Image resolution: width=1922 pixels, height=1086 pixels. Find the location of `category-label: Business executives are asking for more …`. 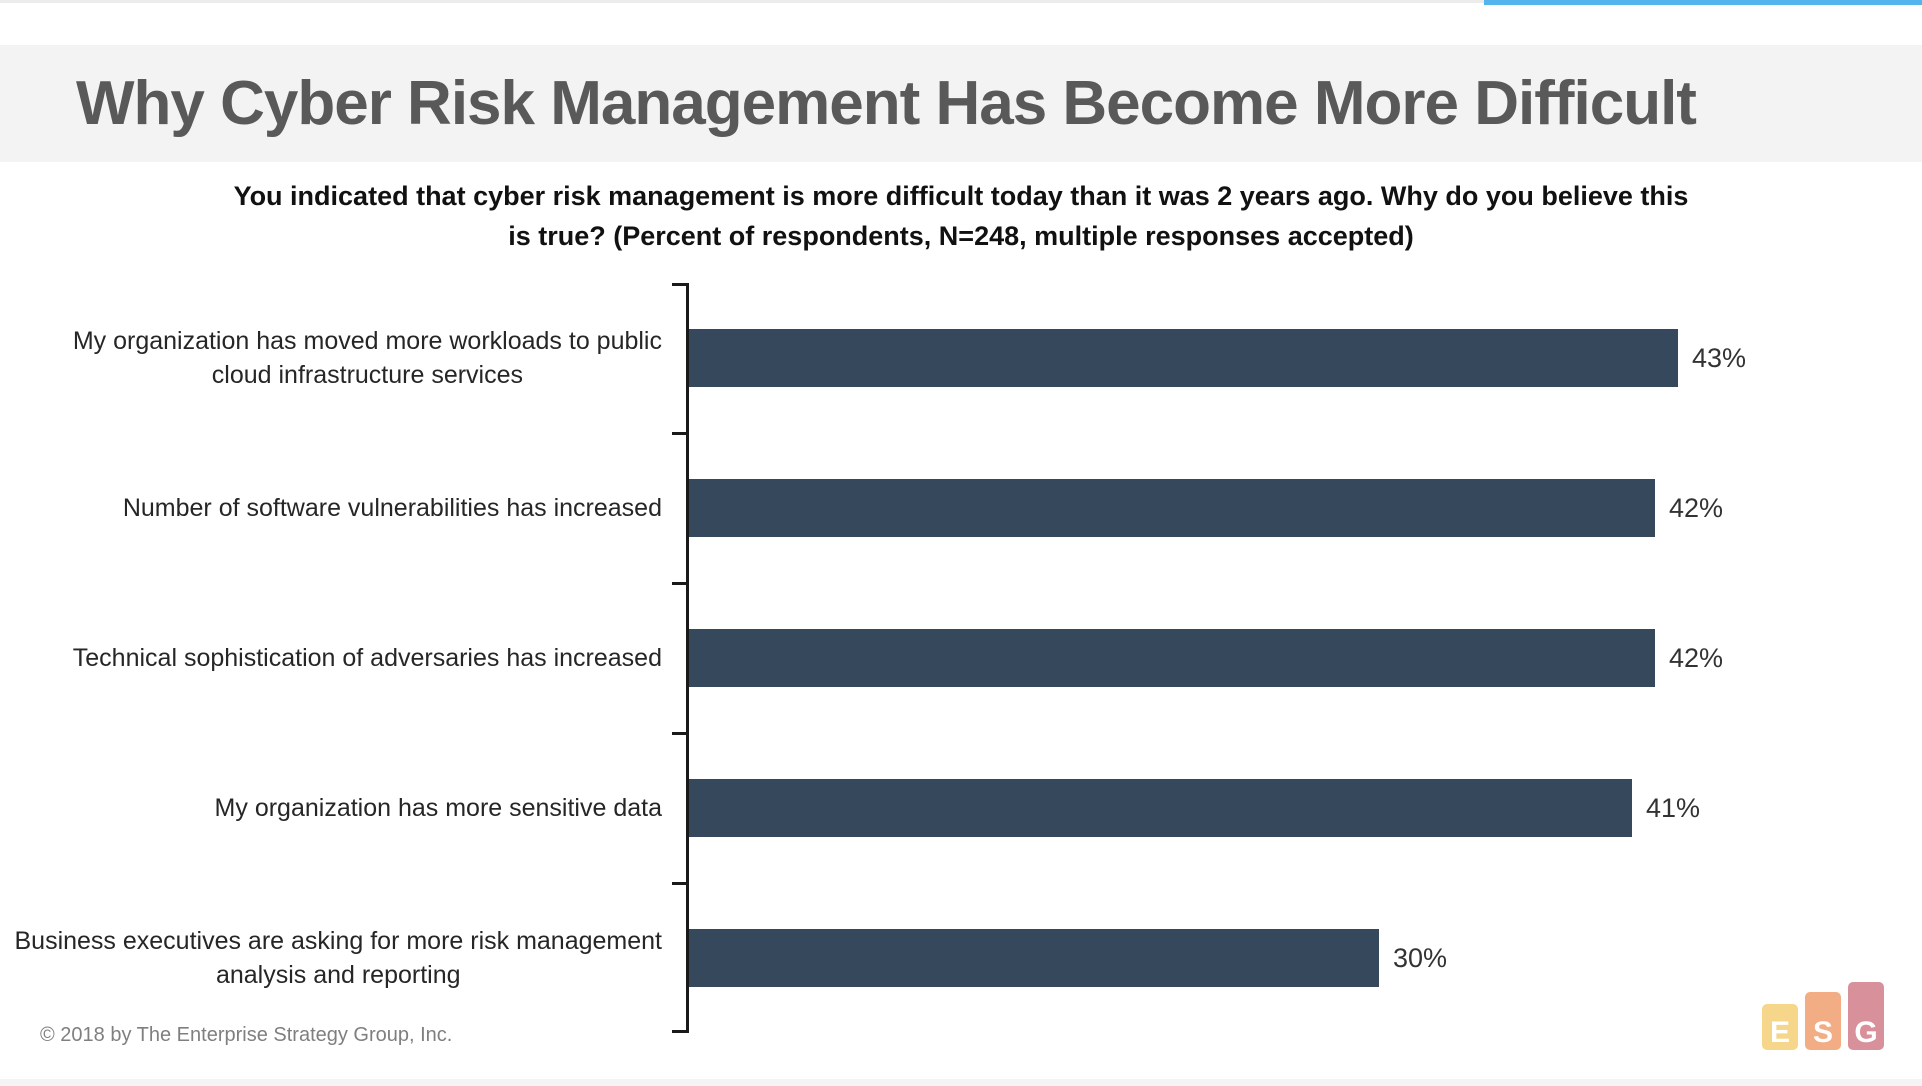

category-label: Business executives are asking for more … is located at coordinates (338, 958).